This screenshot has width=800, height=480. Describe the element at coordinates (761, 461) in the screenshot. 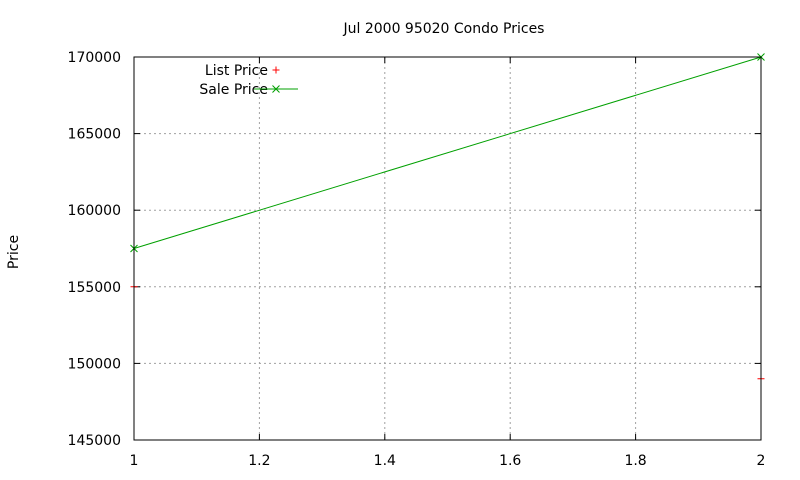

I see `x-tick-label: 2` at that location.